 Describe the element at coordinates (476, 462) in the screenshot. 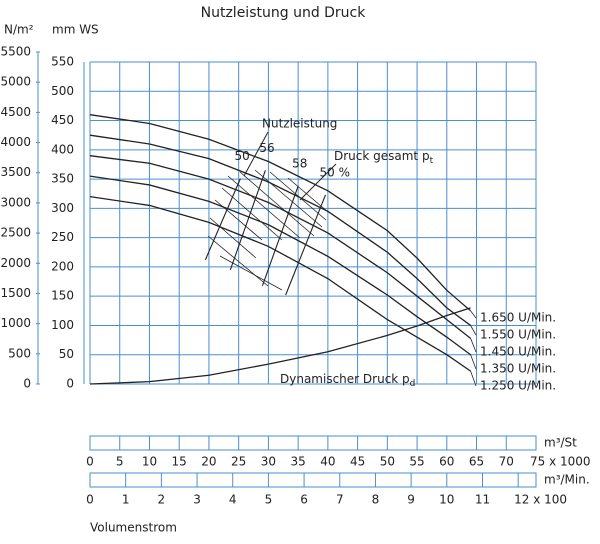

I see `x-tick-label: 65` at that location.